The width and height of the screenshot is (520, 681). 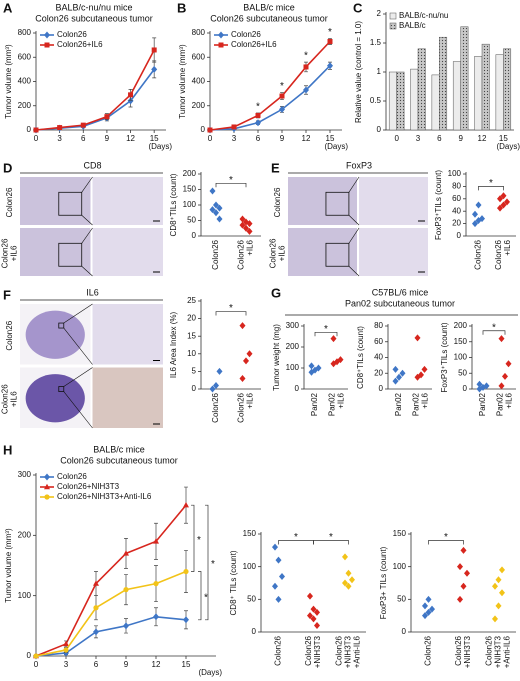 What do you see at coordinates (393, 26) in the screenshot?
I see `legend-swatch` at bounding box center [393, 26].